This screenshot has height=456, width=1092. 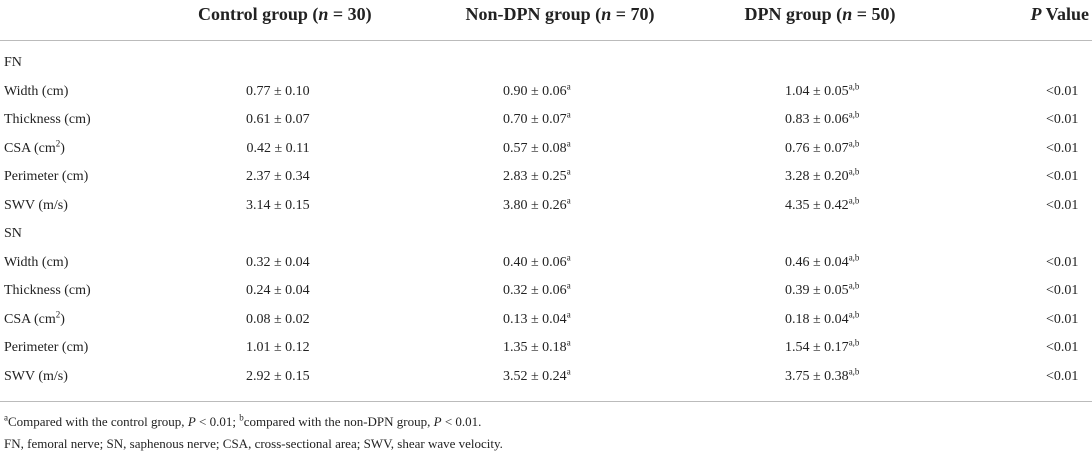 What do you see at coordinates (537, 148) in the screenshot?
I see `table-cell: 0.57 ± 0.08a` at bounding box center [537, 148].